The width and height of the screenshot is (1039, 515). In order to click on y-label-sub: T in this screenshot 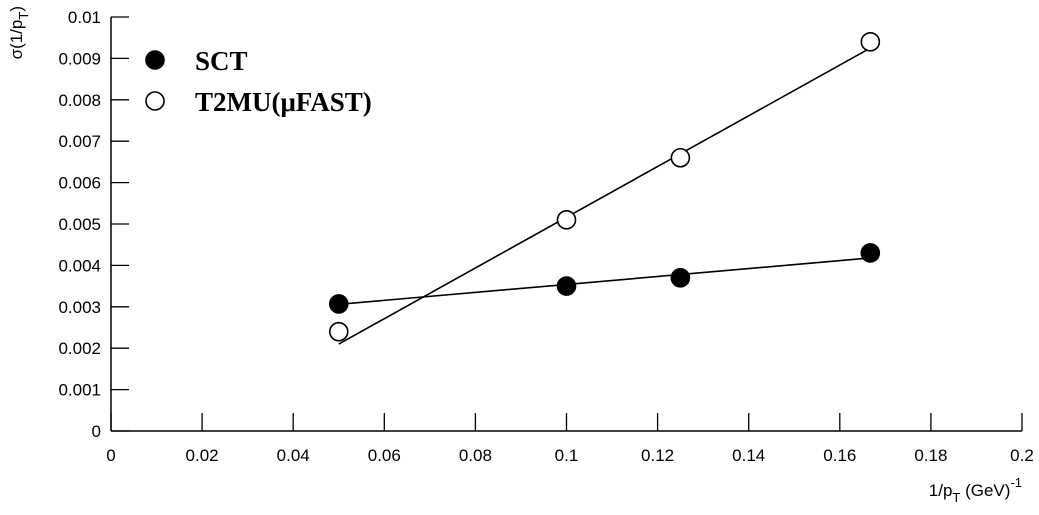, I will do `click(23, 16)`.